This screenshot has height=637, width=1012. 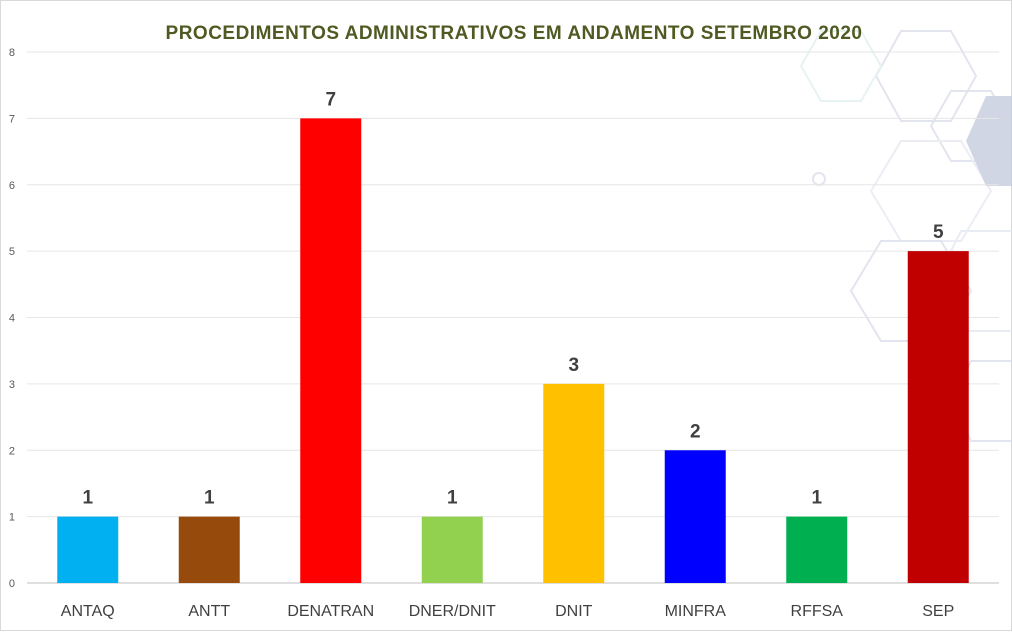 I want to click on y-tick-label: 4, so click(x=12, y=319).